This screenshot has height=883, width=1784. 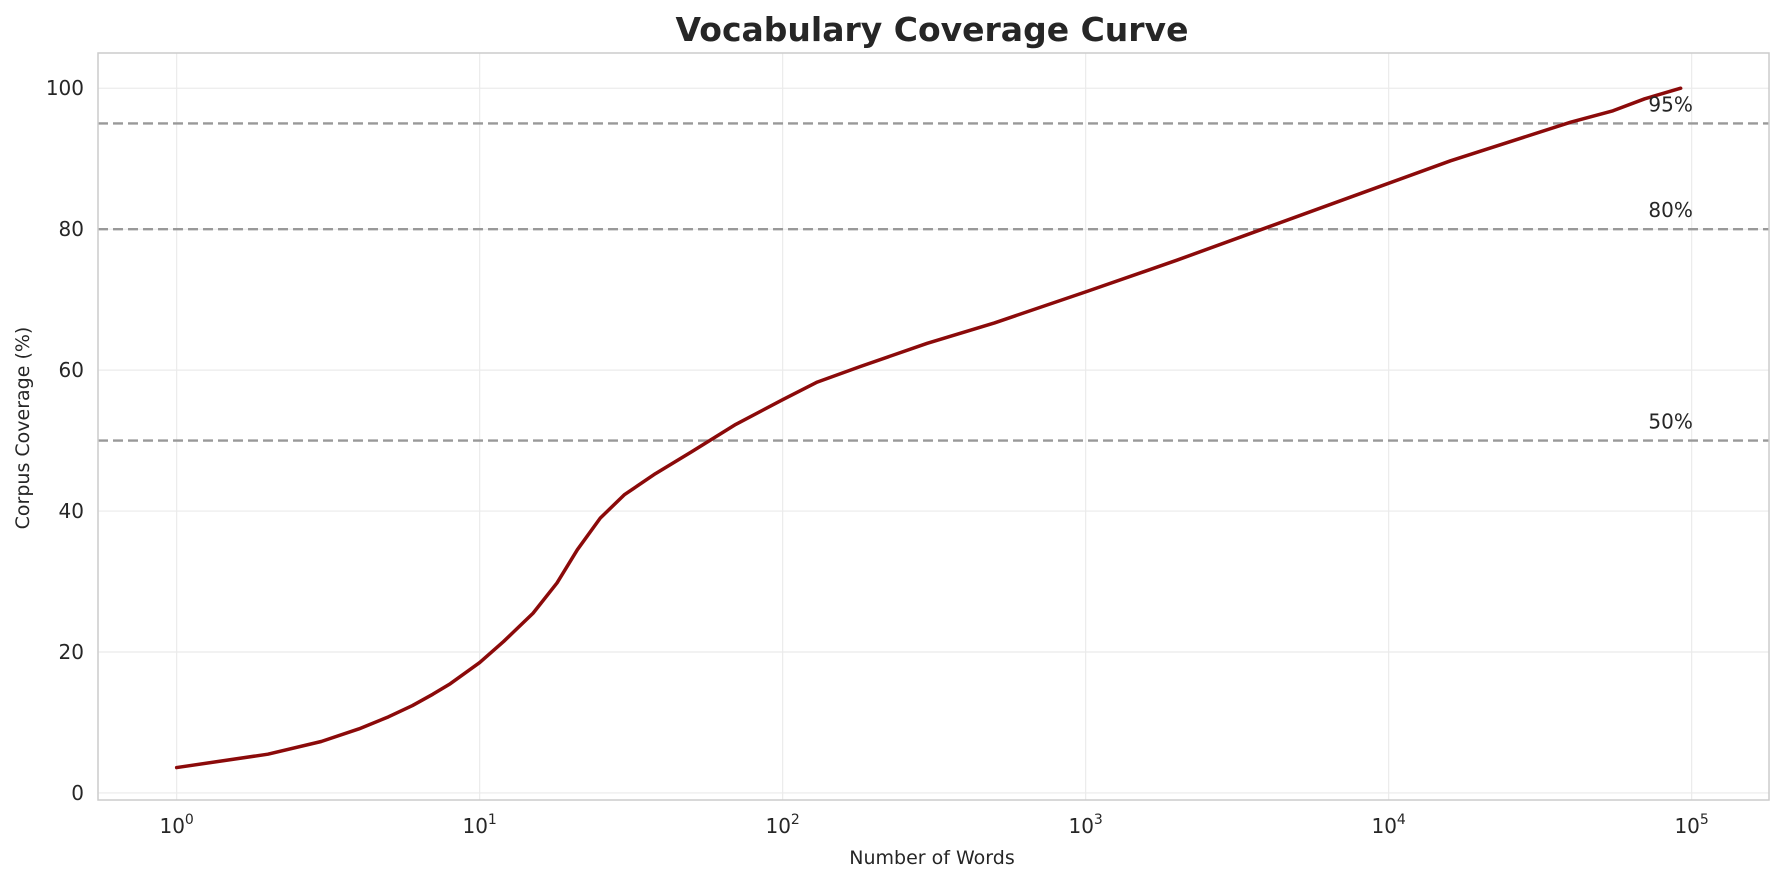 I want to click on y-tick-label: 60, so click(x=71, y=370).